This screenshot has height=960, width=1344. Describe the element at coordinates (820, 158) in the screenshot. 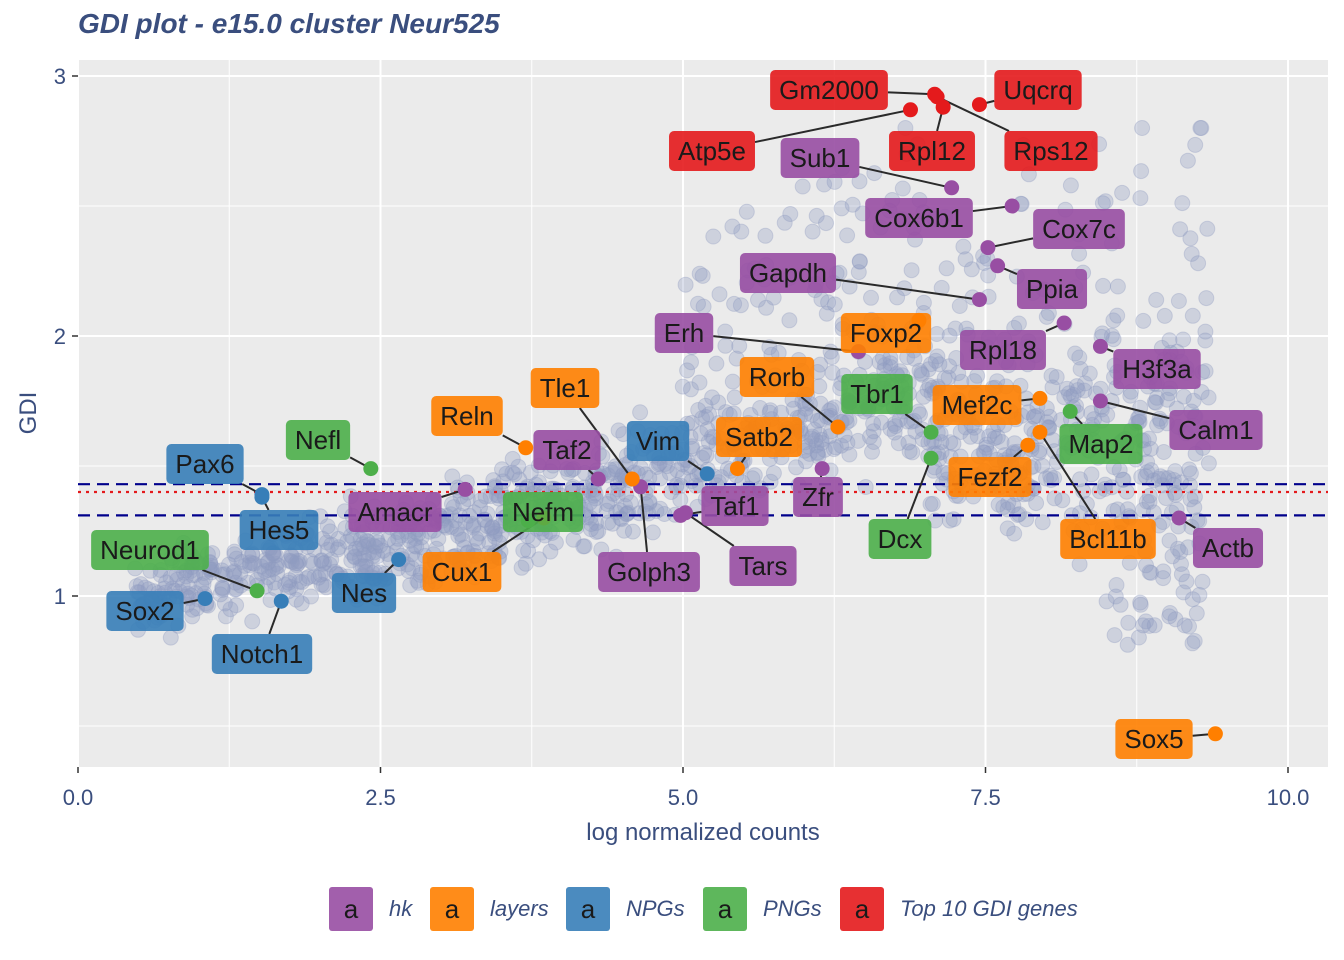

I see `gene-label-sub1: Sub1` at that location.